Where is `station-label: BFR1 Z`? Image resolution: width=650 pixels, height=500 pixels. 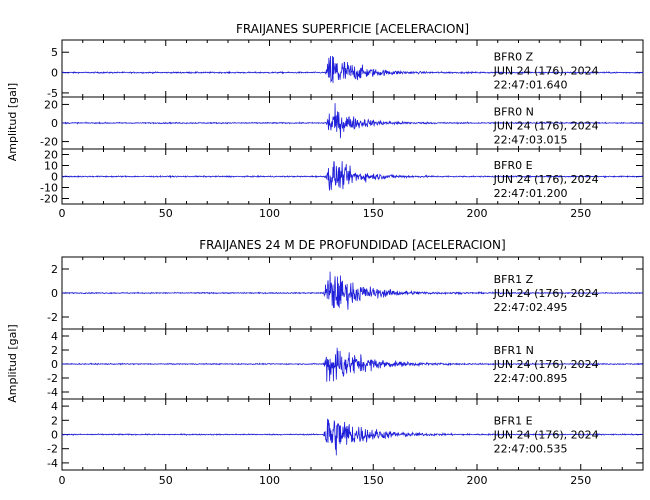 station-label: BFR1 Z is located at coordinates (514, 279).